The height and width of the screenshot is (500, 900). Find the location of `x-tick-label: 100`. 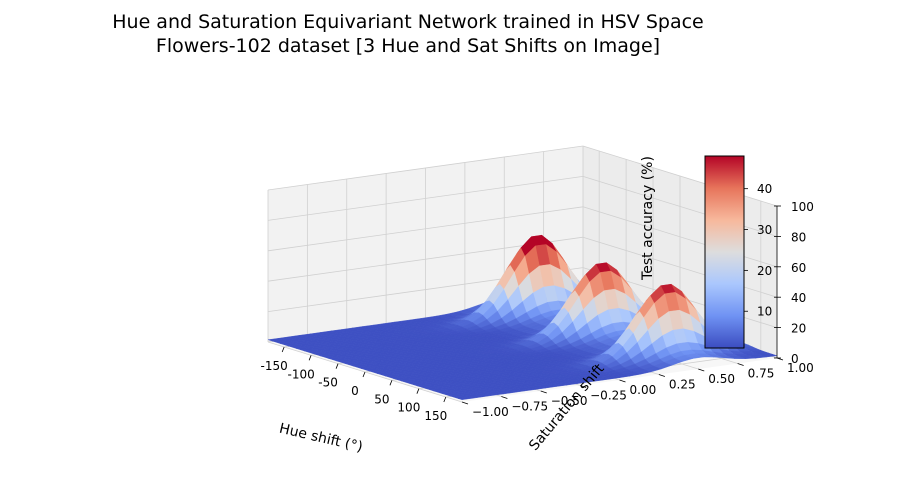

x-tick-label: 100 is located at coordinates (408, 408).